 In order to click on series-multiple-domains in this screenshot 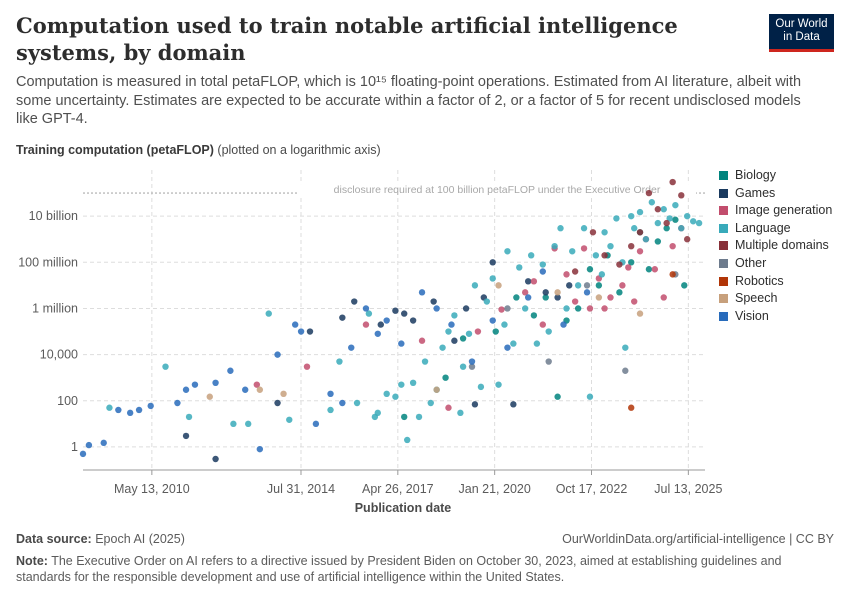, I will do `click(631, 226)`.